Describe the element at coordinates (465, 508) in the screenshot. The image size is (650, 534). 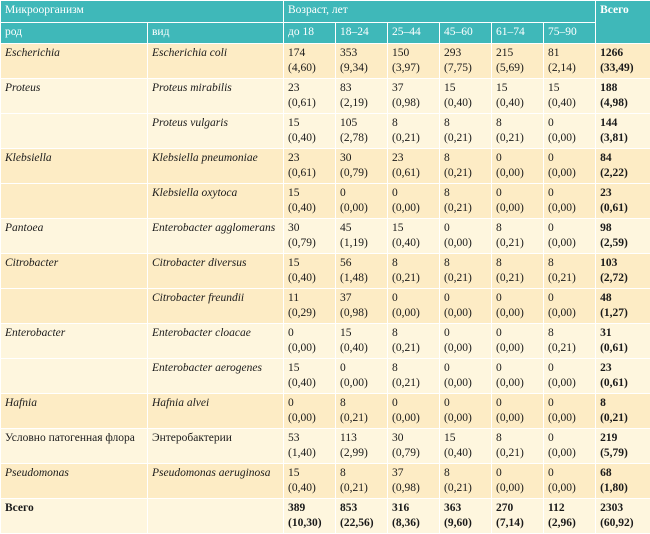
I see `grand-total-age-3-count: 363` at that location.